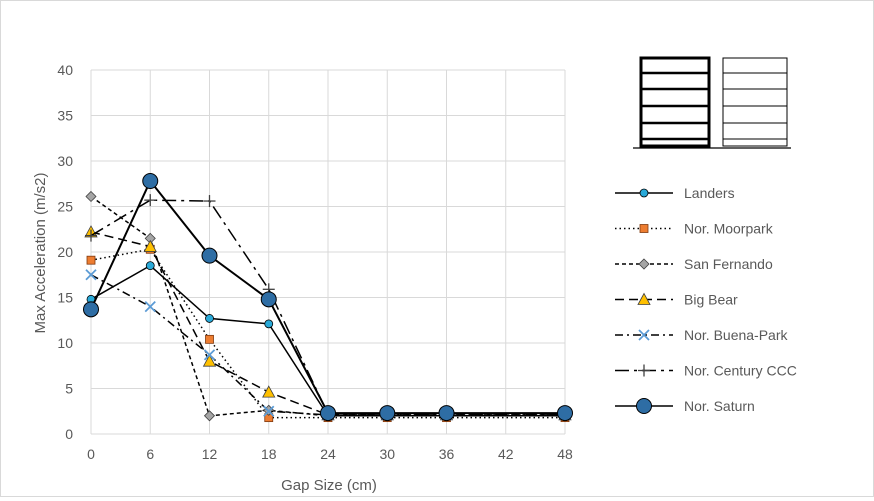 The image size is (874, 501). Describe the element at coordinates (719, 406) in the screenshot. I see `legend-label: Nor. Saturn` at that location.